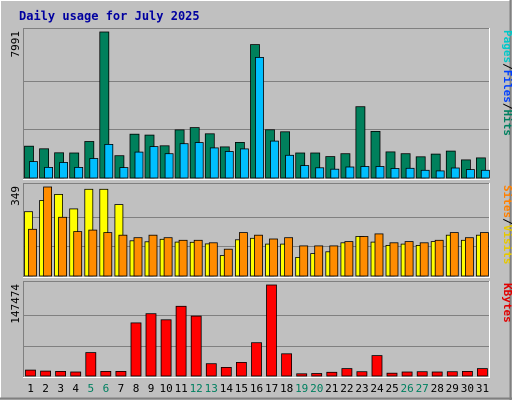  Describe the element at coordinates (406, 388) in the screenshot. I see `x-tick-label: 26` at that location.